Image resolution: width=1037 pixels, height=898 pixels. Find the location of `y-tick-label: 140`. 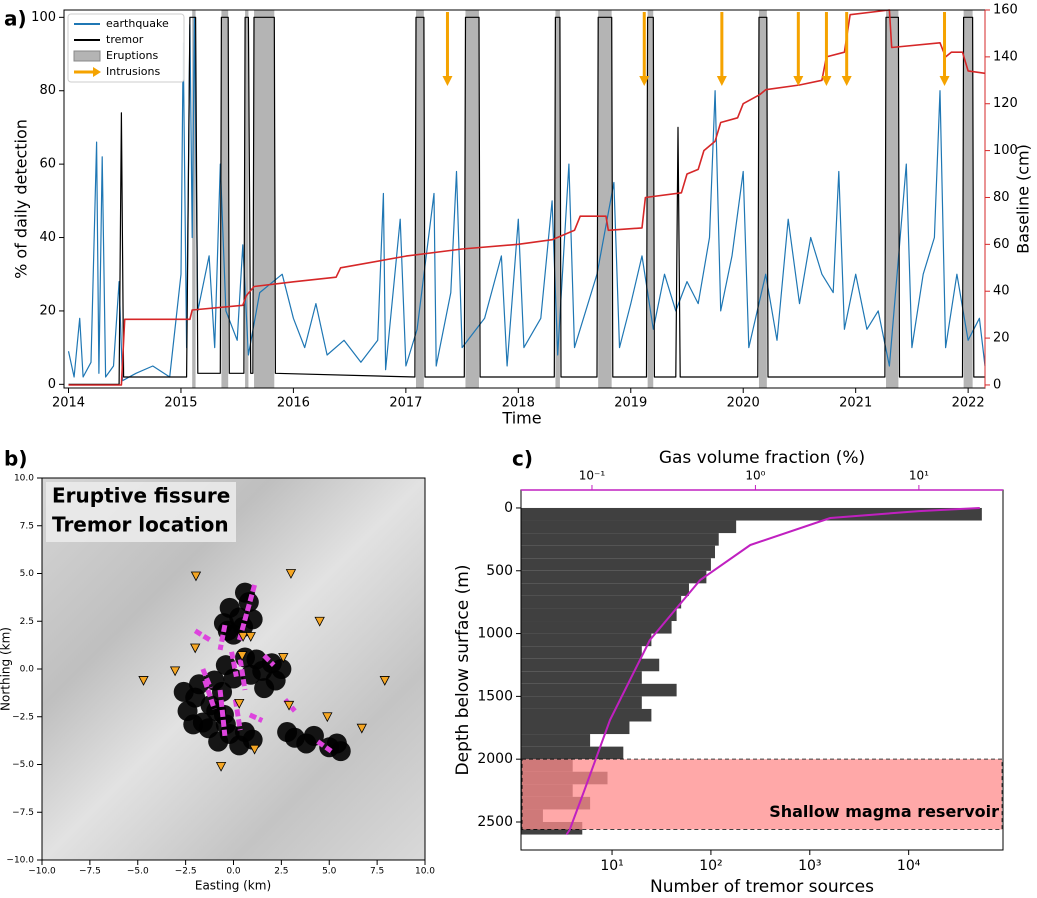

y-tick-label: 140 is located at coordinates (1005, 56).